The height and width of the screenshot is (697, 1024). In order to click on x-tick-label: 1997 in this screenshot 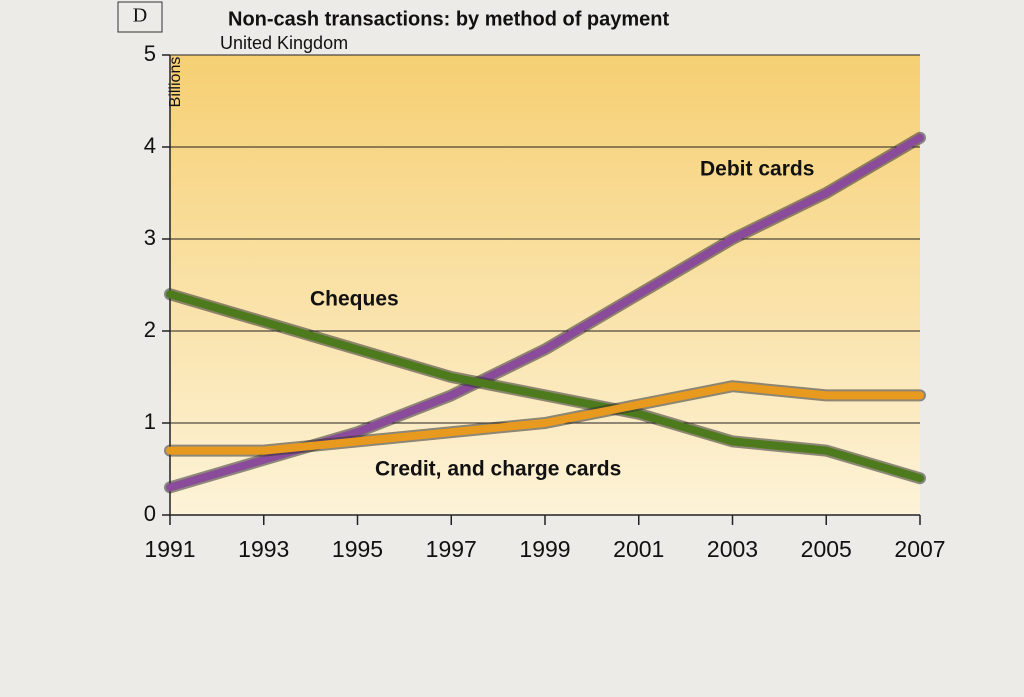, I will do `click(451, 549)`.